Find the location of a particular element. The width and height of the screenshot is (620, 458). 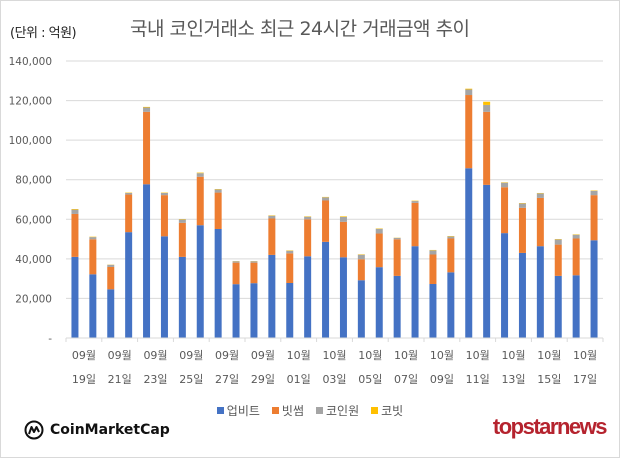

x-tick-label-day: 23일 is located at coordinates (155, 379).